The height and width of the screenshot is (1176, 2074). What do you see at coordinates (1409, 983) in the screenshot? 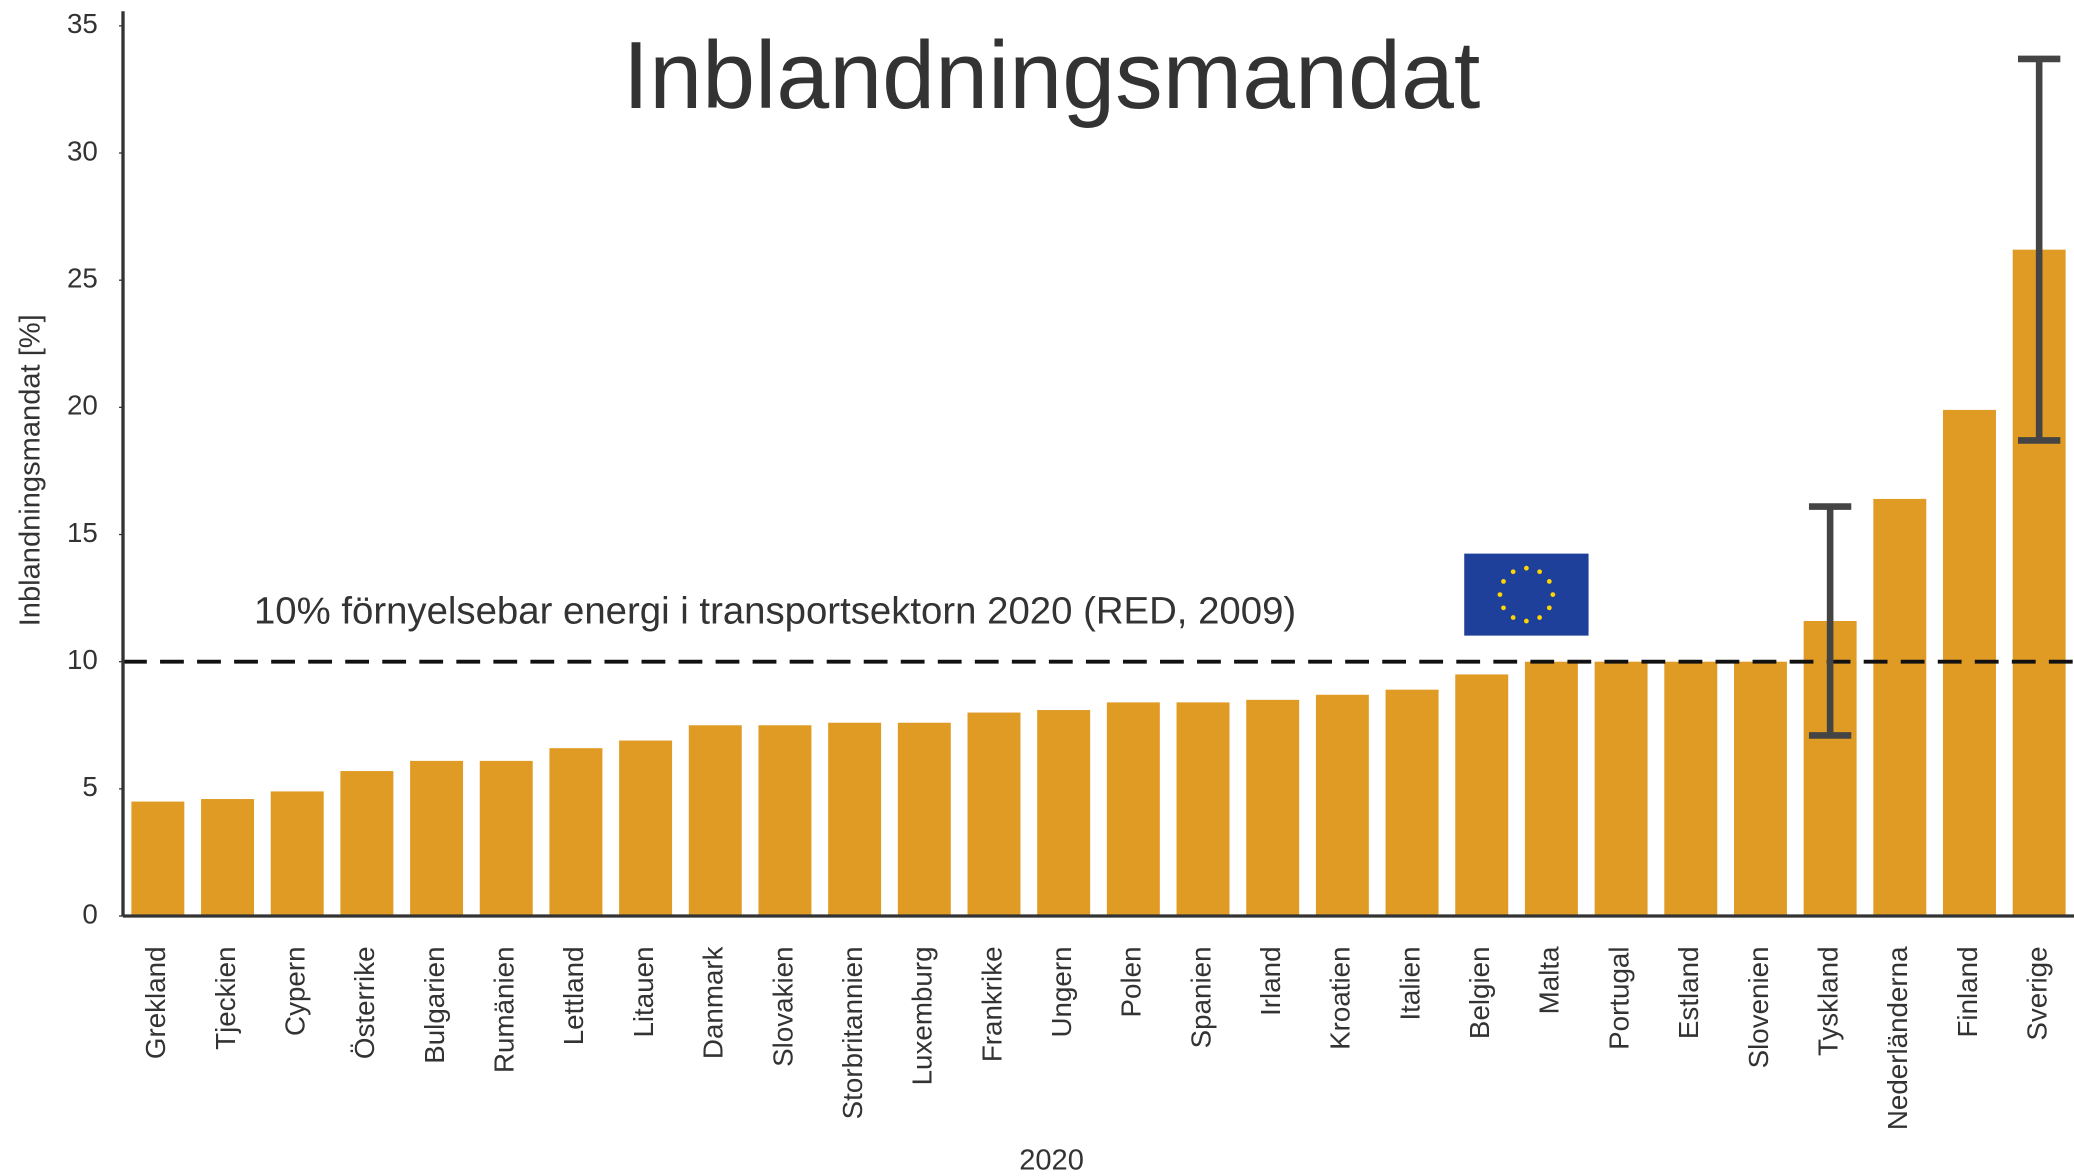
I see `x-tick-label: Italien` at bounding box center [1409, 983].